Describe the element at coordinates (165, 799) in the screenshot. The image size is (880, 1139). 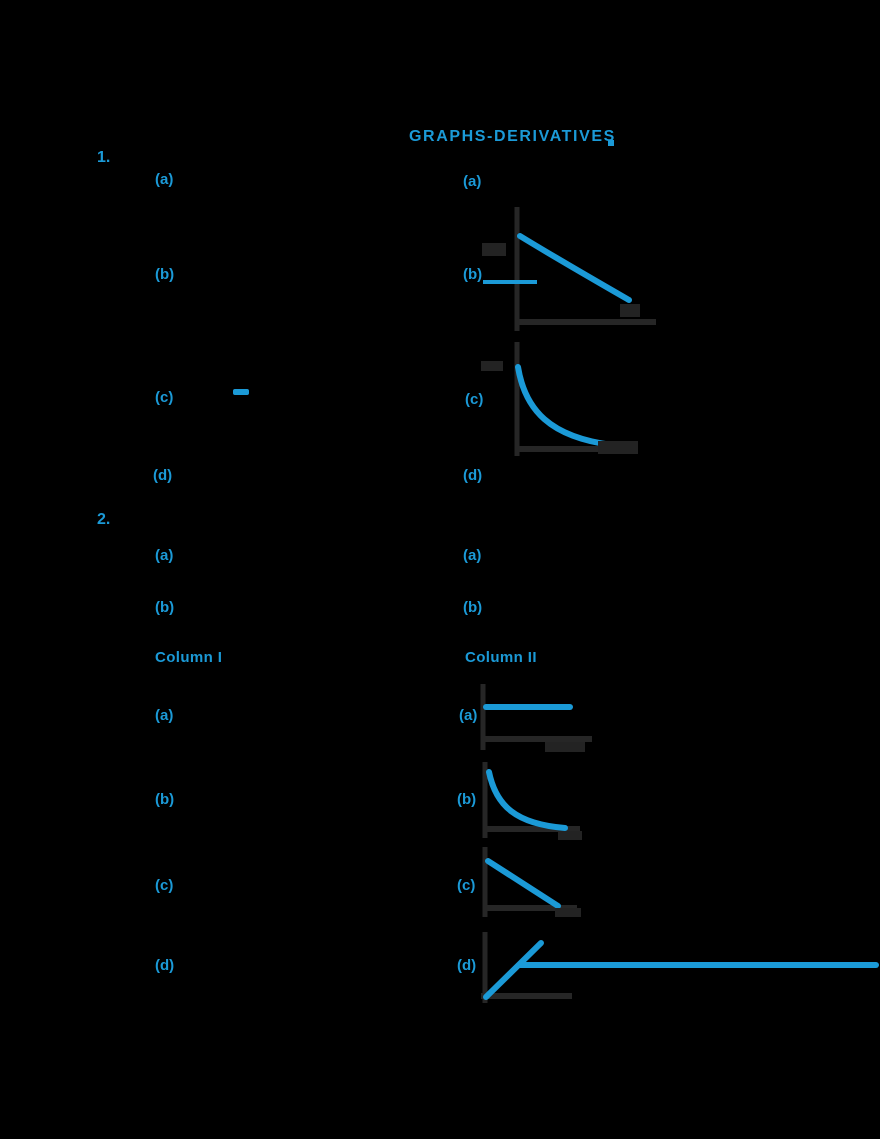
I see `marker-col1-b: (b)` at that location.